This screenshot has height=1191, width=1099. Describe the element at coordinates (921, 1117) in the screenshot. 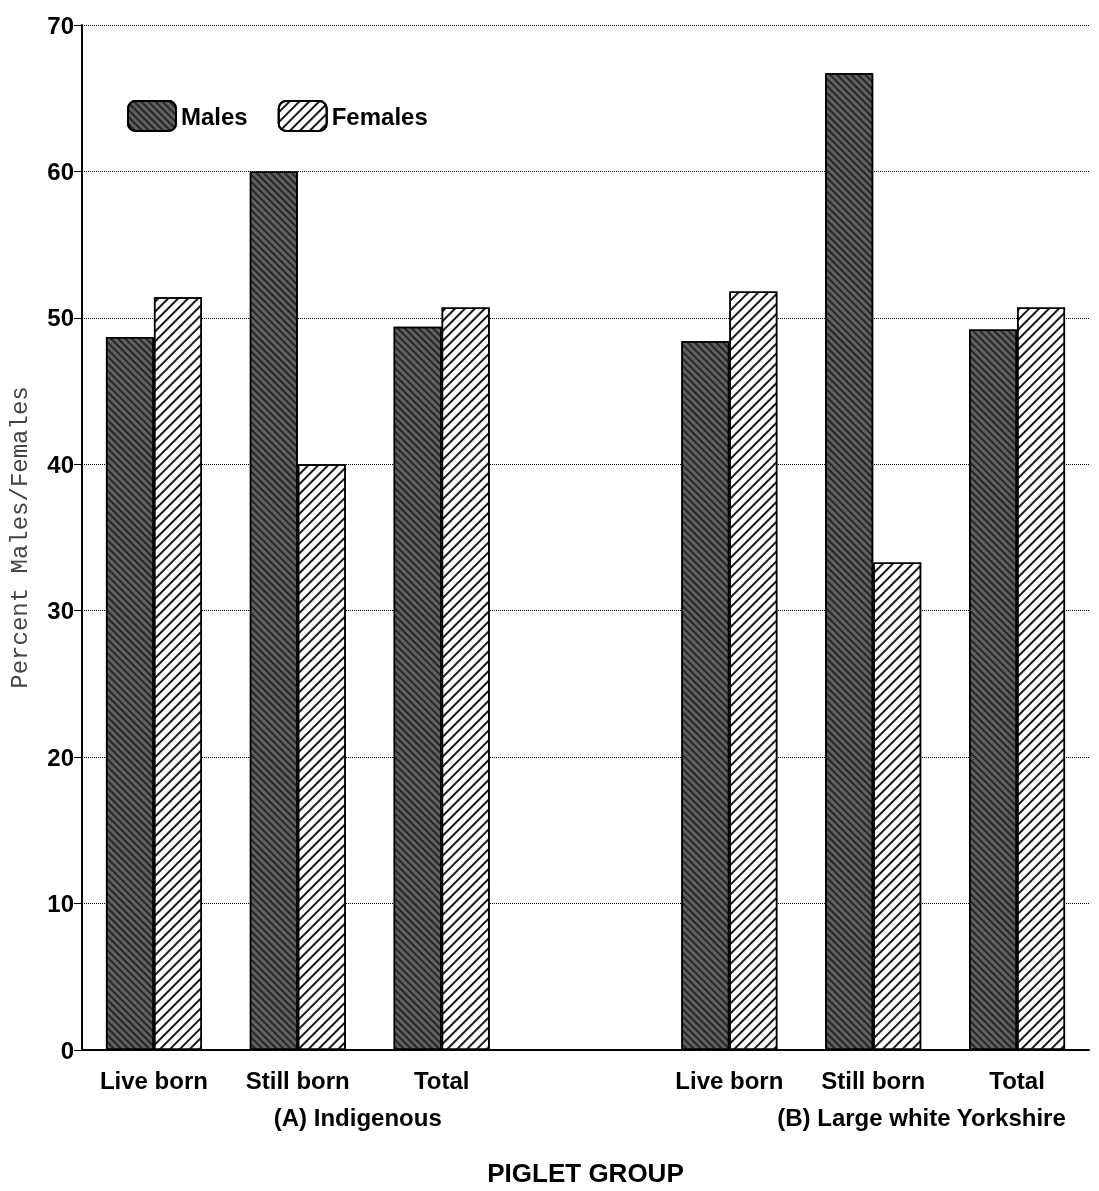

I see `text: (B) Large white Yorkshire` at that location.